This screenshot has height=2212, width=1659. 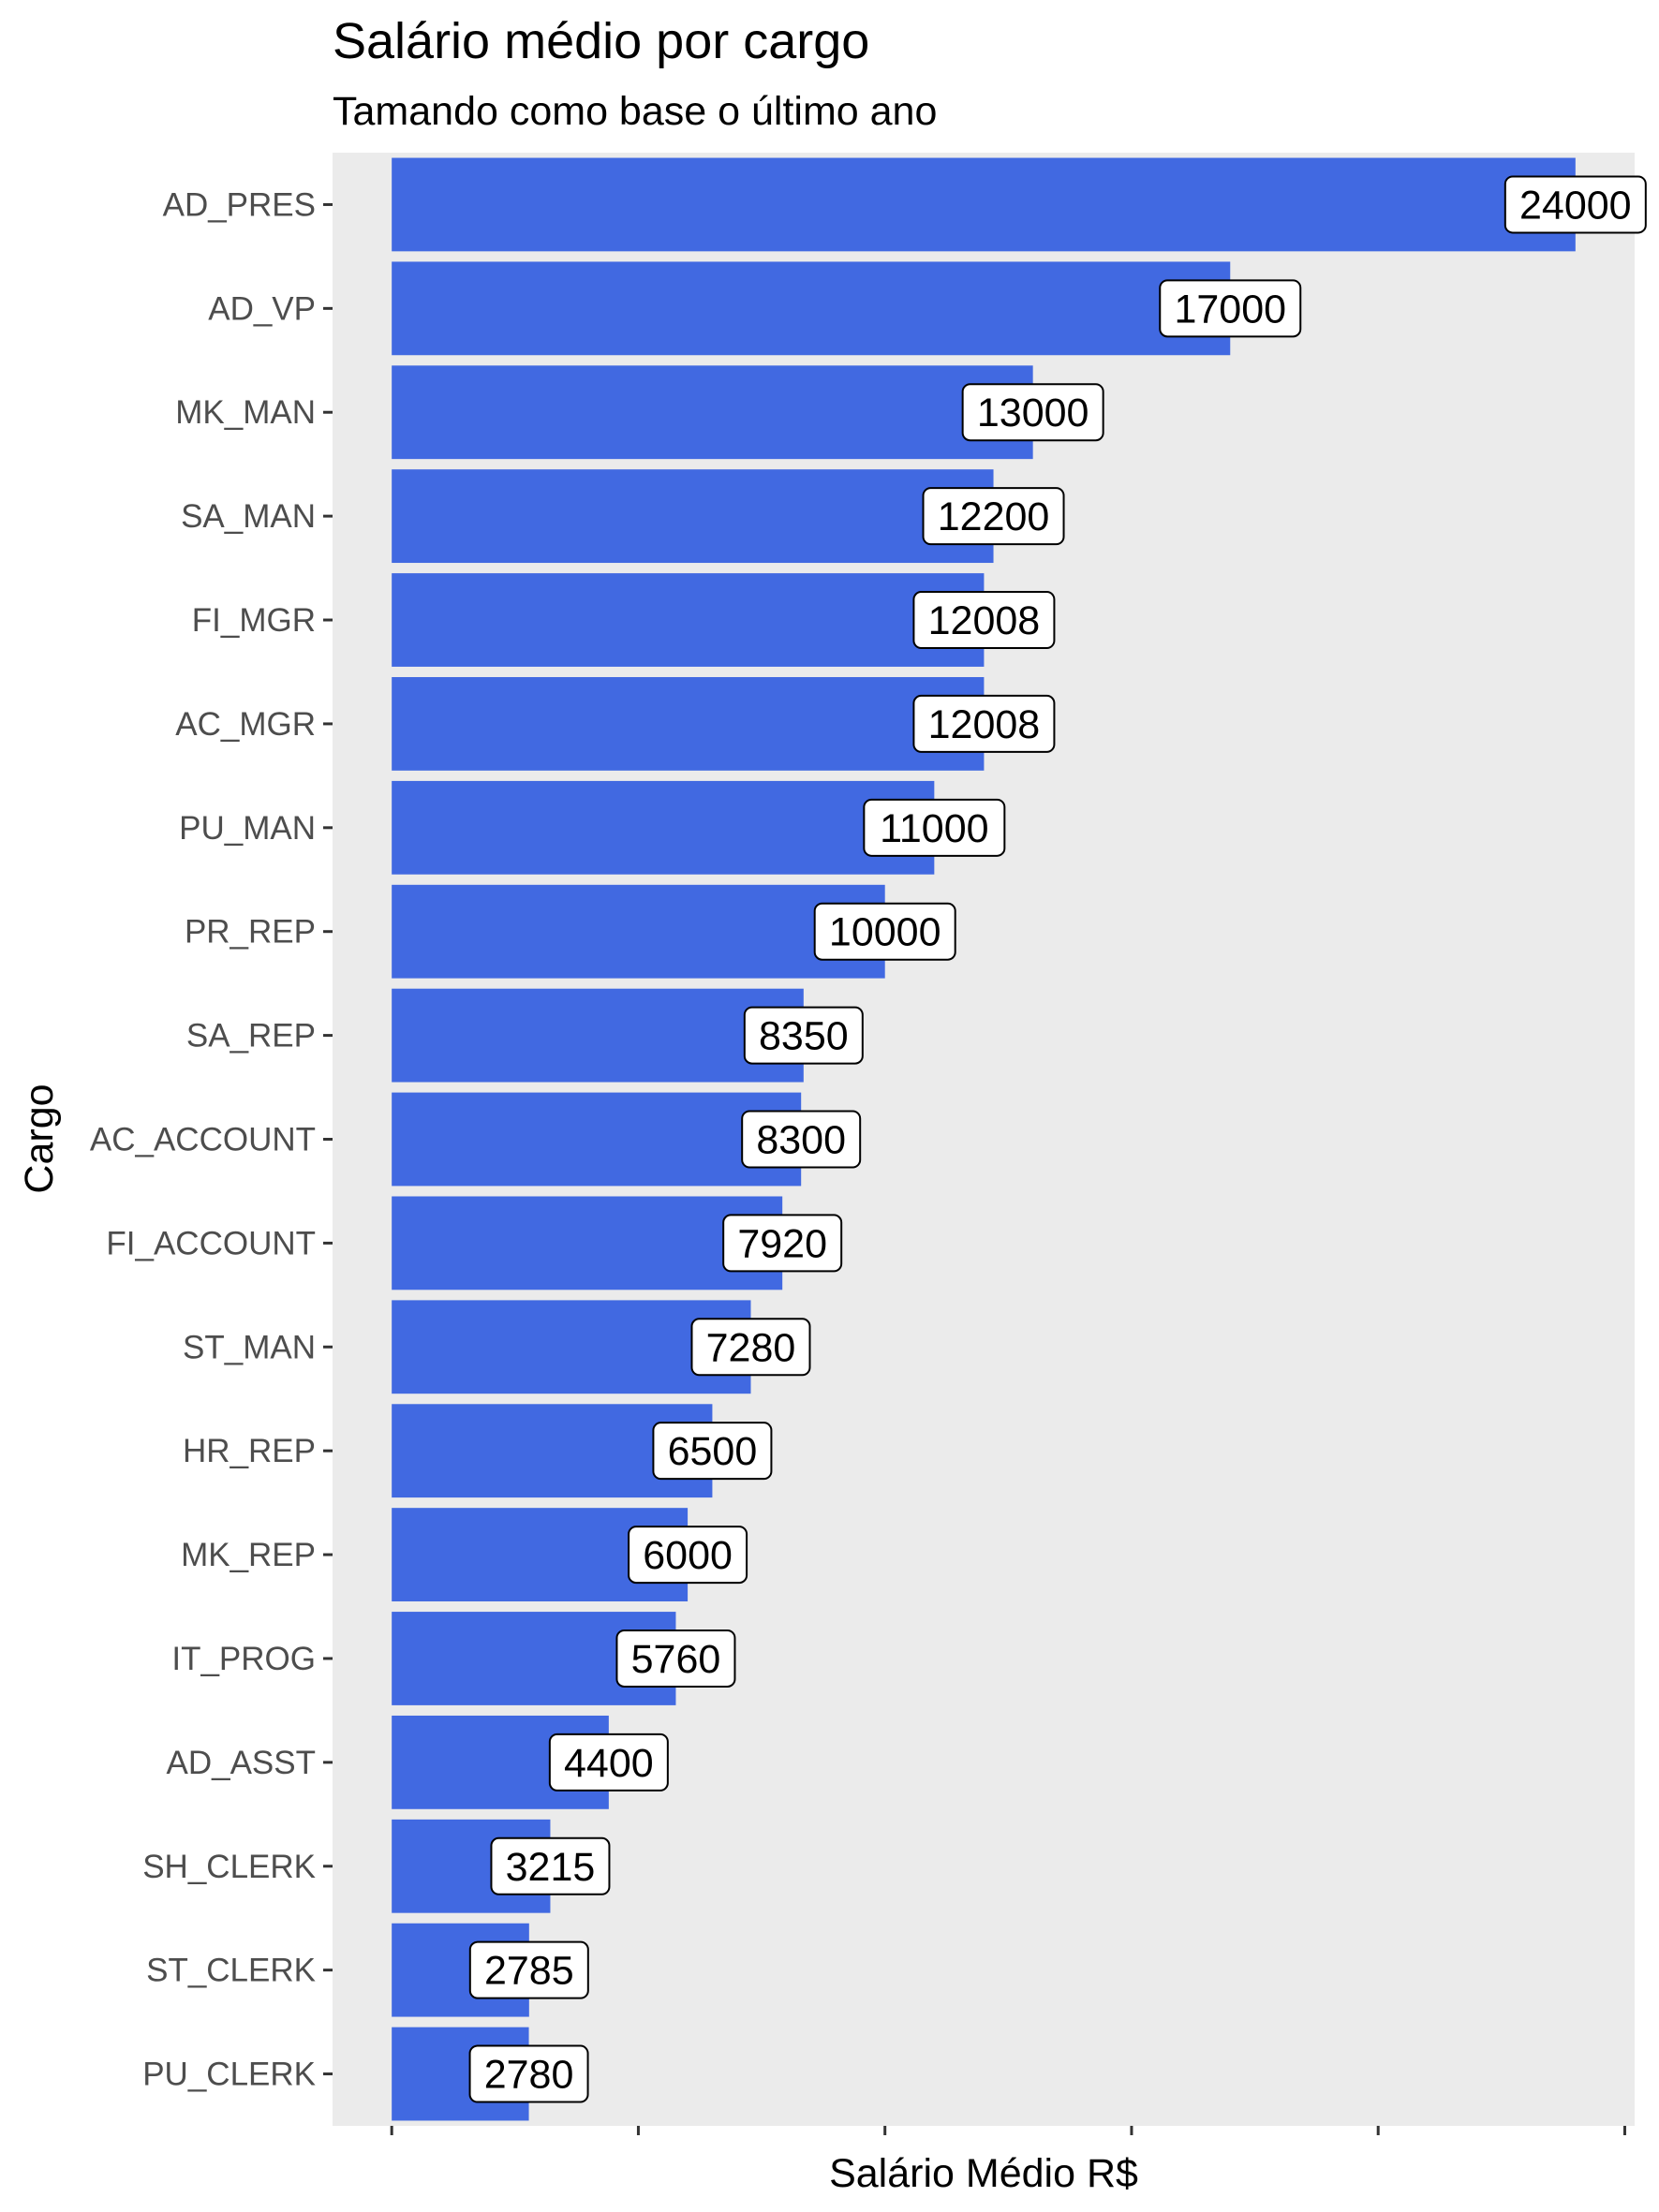 What do you see at coordinates (587, 1243) in the screenshot?
I see `bar-fi-account` at bounding box center [587, 1243].